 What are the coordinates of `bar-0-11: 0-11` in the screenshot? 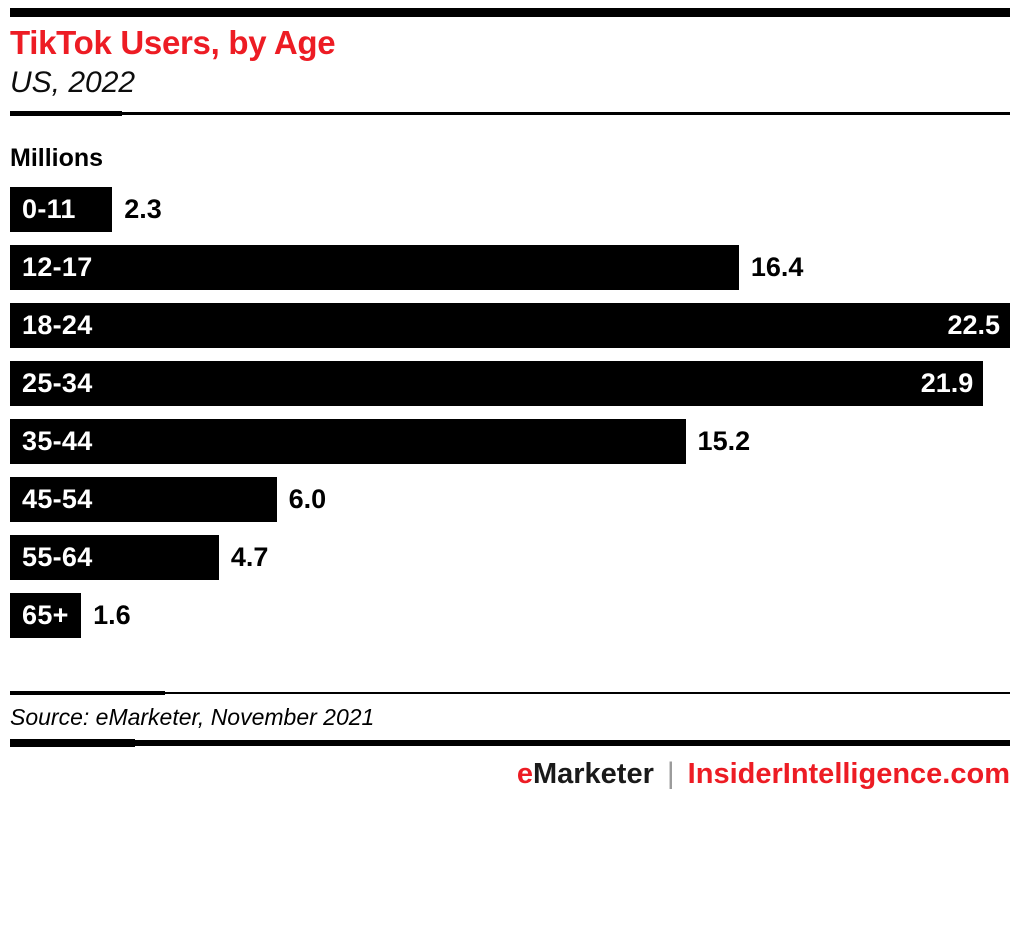 It's located at (61, 210).